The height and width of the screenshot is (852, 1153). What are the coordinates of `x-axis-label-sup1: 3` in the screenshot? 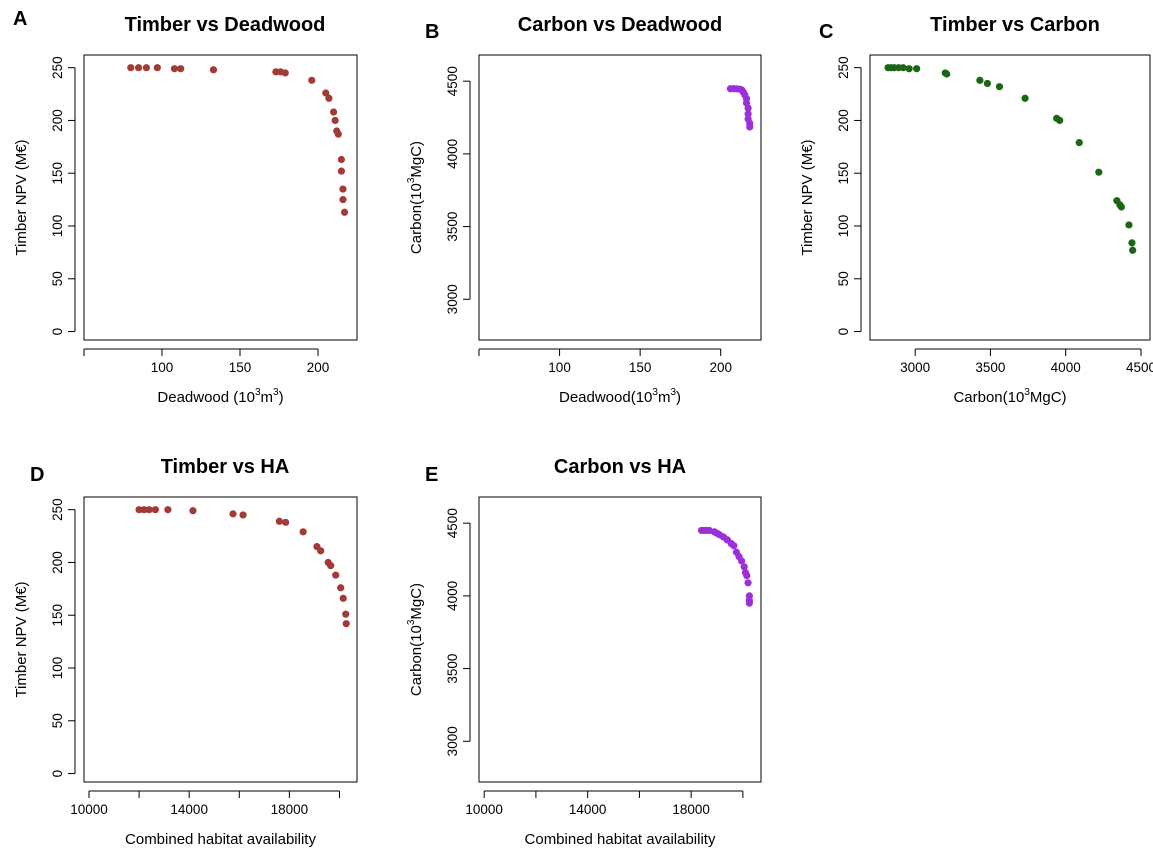 It's located at (655, 392).